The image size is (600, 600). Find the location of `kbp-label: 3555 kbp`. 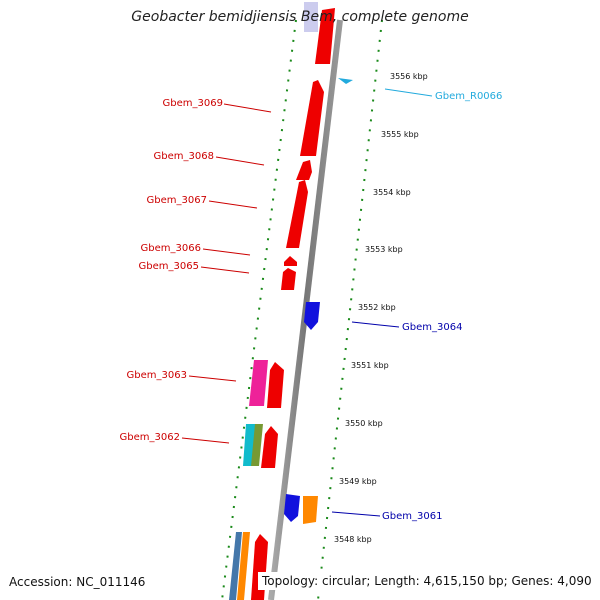

kbp-label: 3555 kbp is located at coordinates (400, 134).